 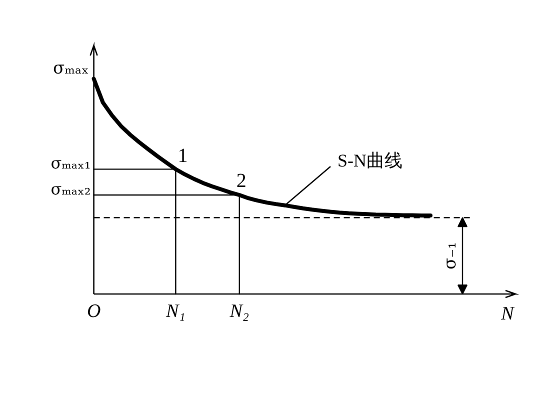 I want to click on x-tick-label: N₂, so click(x=239, y=311).